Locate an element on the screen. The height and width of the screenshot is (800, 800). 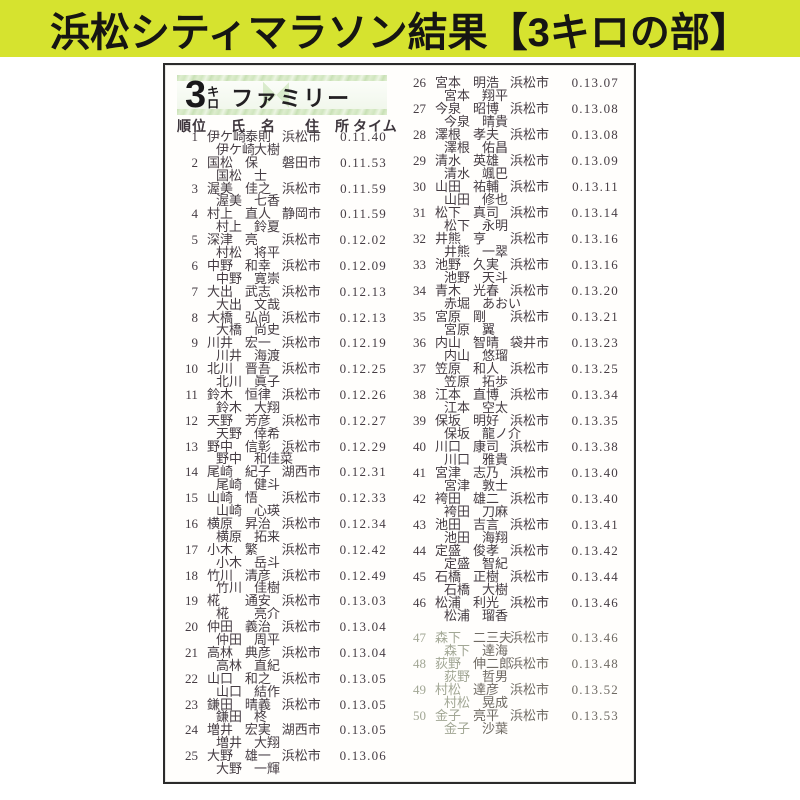
family-name-2: 池田 is located at coordinates (457, 537).